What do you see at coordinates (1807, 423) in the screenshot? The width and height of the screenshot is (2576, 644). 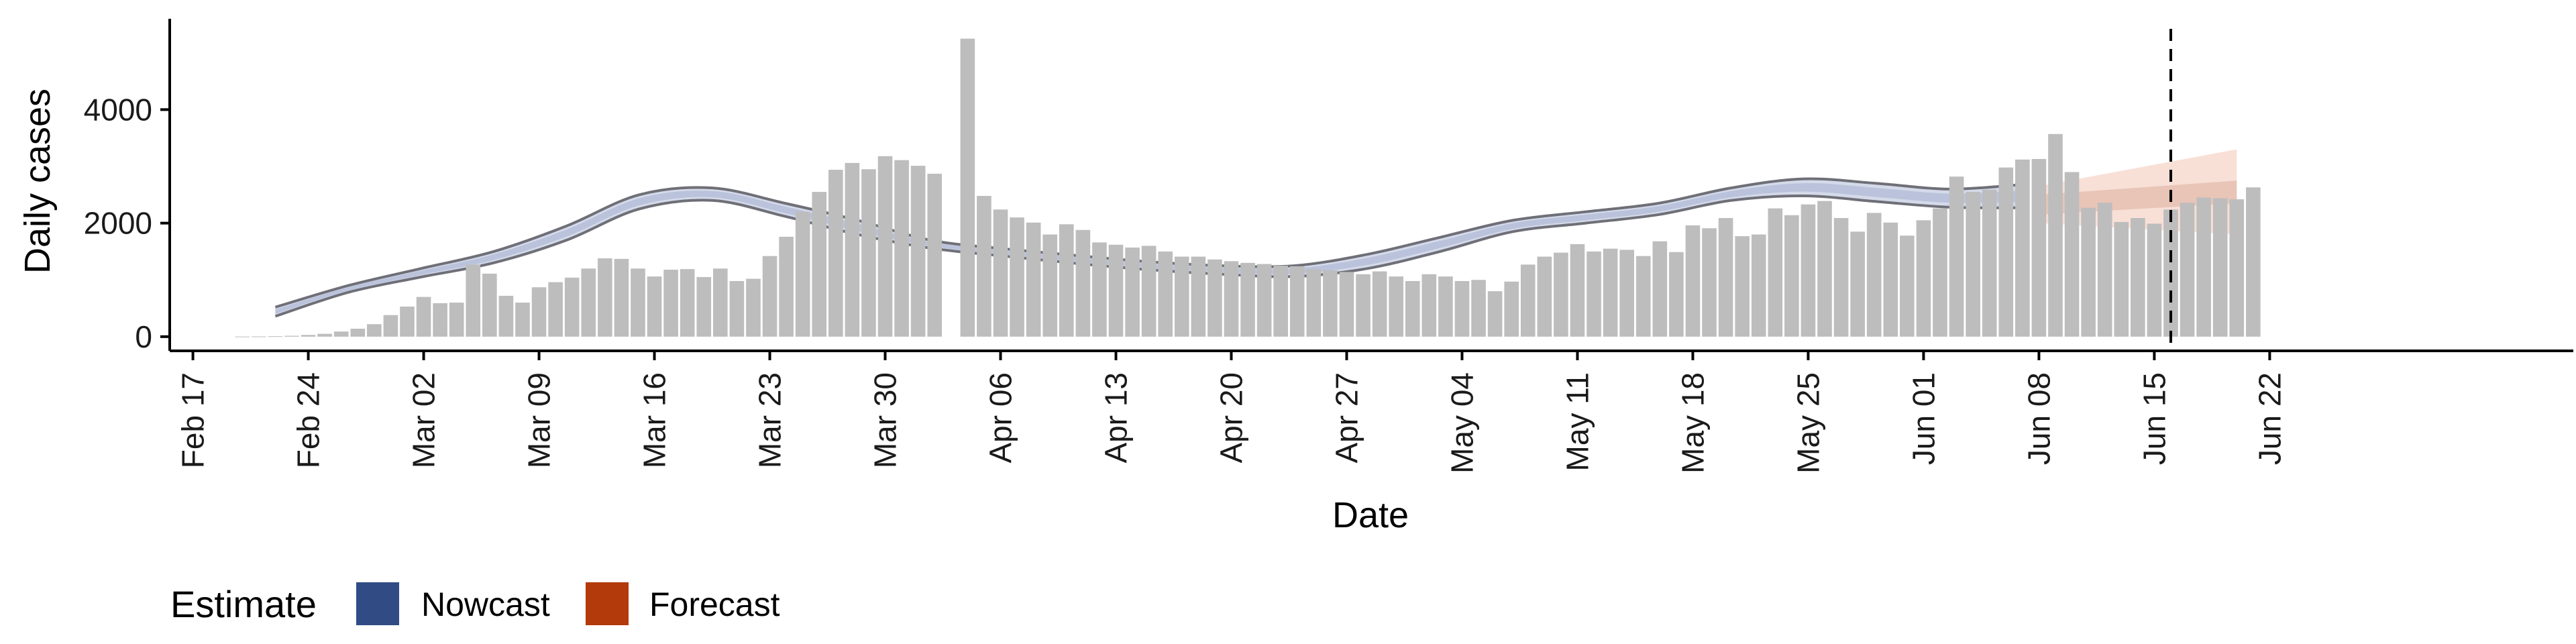 I see `x-tick-label: May 25` at bounding box center [1807, 423].